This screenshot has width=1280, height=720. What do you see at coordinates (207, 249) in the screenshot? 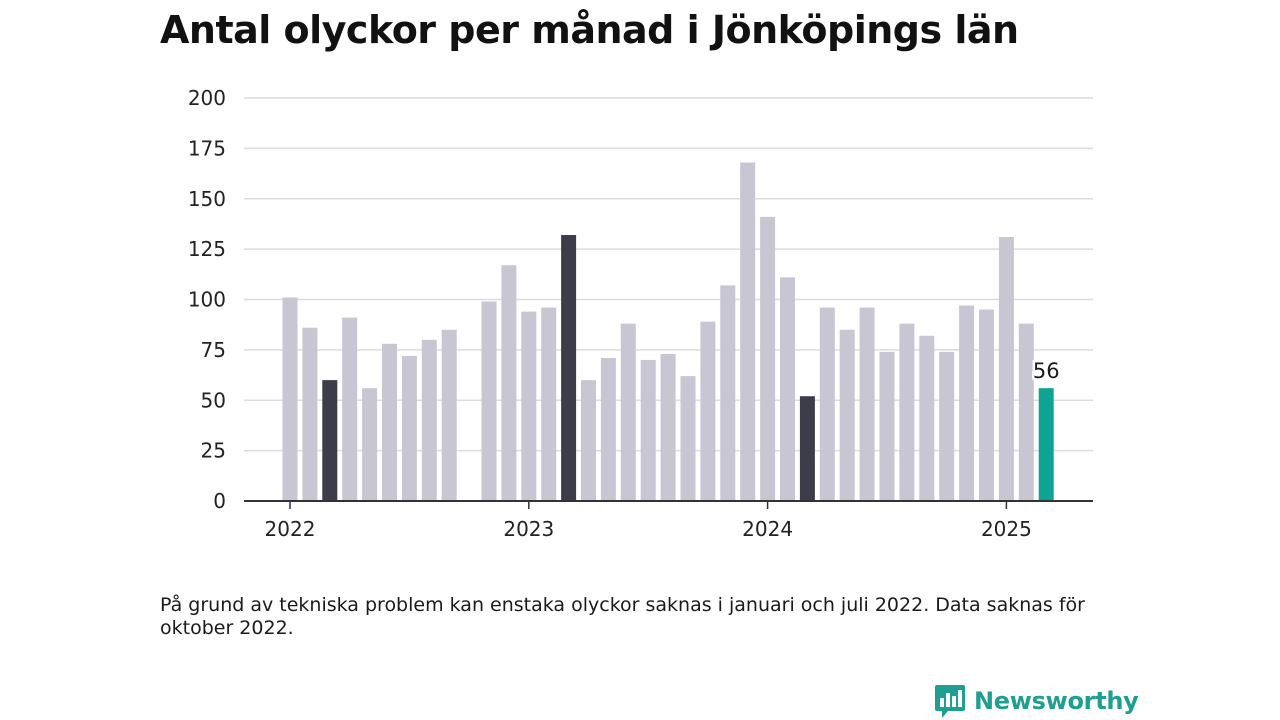
I see `y-tick-label: 125` at bounding box center [207, 249].